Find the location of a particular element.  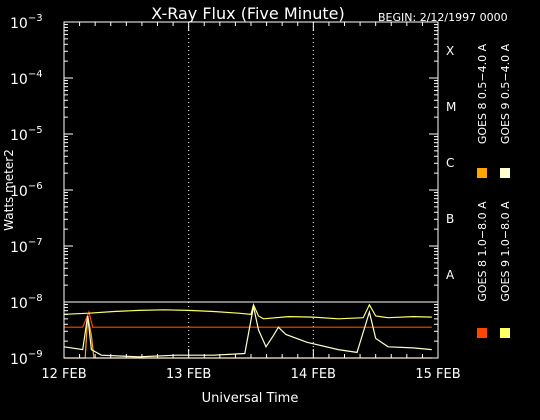

legend-label: GOES 9 0.5−4.0 A is located at coordinates (505, 93).